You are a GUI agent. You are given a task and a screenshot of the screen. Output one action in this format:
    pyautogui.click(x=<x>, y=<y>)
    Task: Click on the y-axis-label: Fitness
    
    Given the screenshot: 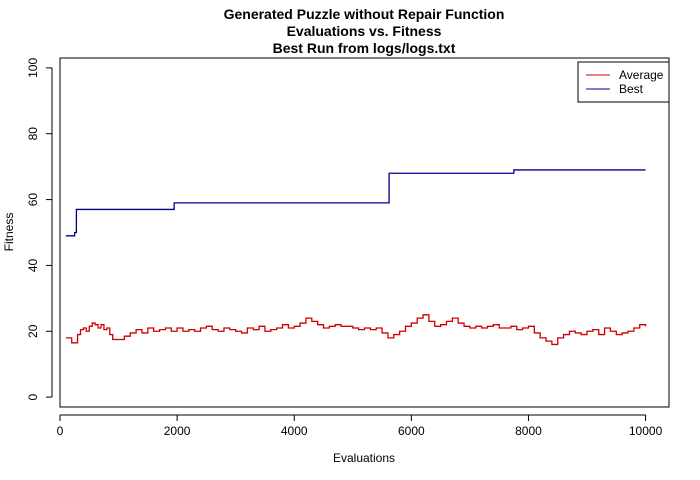 What is the action you would take?
    pyautogui.click(x=9, y=232)
    